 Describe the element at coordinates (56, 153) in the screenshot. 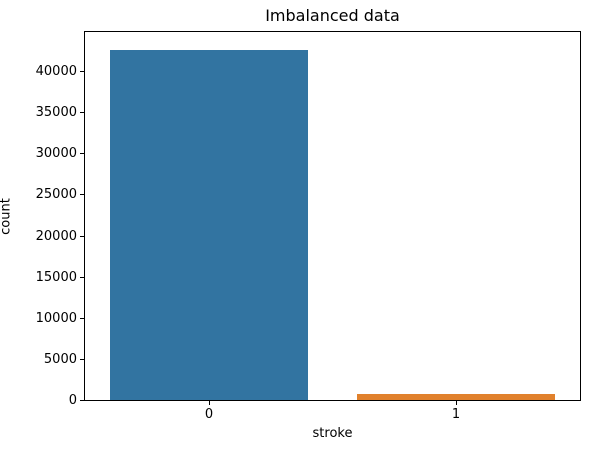

I see `y-tick-label: 30000` at that location.